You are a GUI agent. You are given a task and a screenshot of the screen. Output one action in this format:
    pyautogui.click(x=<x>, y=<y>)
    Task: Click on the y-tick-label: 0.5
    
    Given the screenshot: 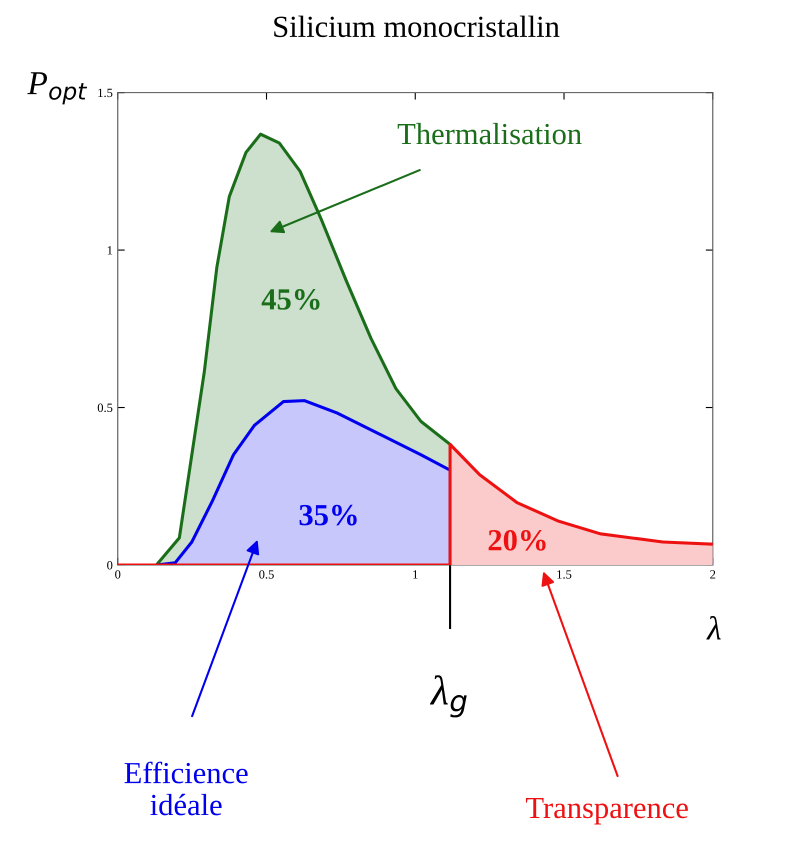 What is the action you would take?
    pyautogui.click(x=105, y=408)
    